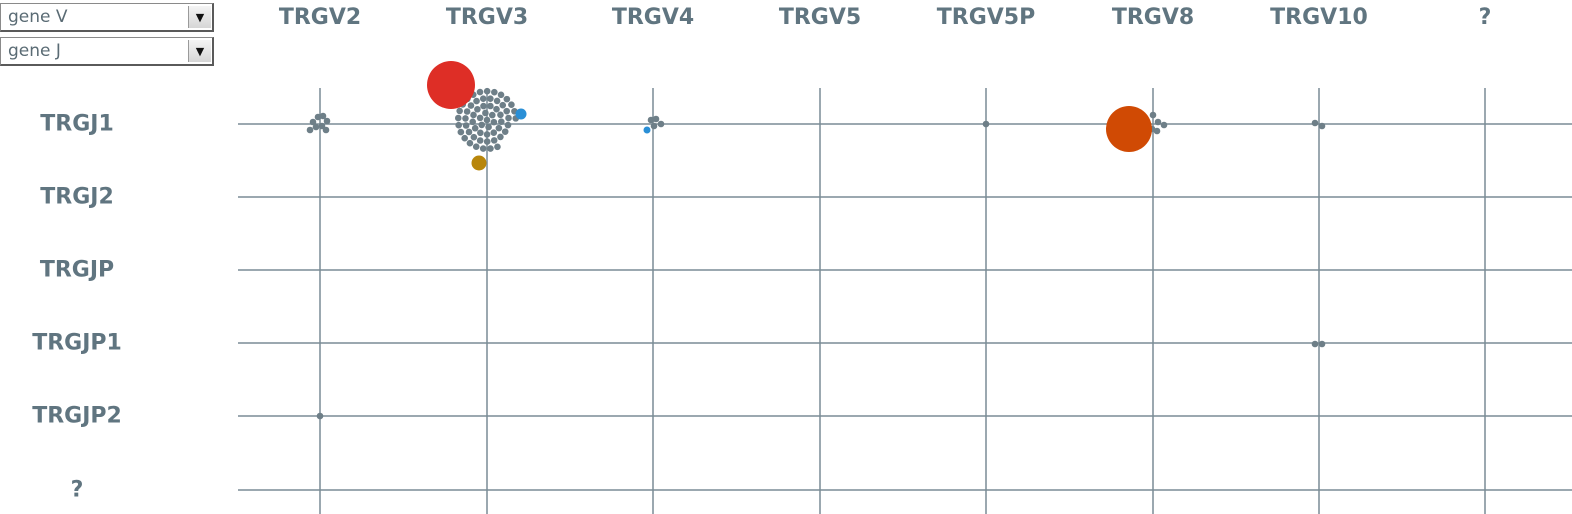  Describe the element at coordinates (1153, 17) in the screenshot. I see `column-label: TRGV8` at that location.